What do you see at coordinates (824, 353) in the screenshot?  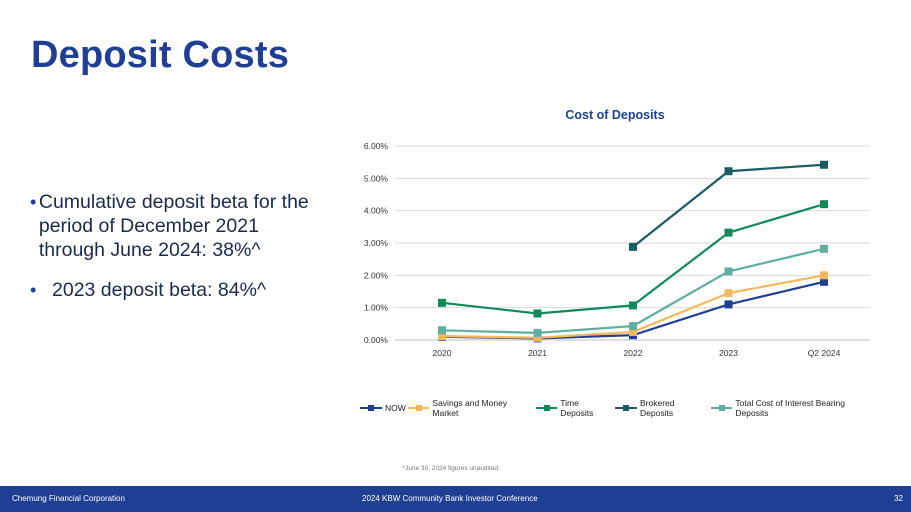 I see `x-tick-label: Q2 2024` at bounding box center [824, 353].